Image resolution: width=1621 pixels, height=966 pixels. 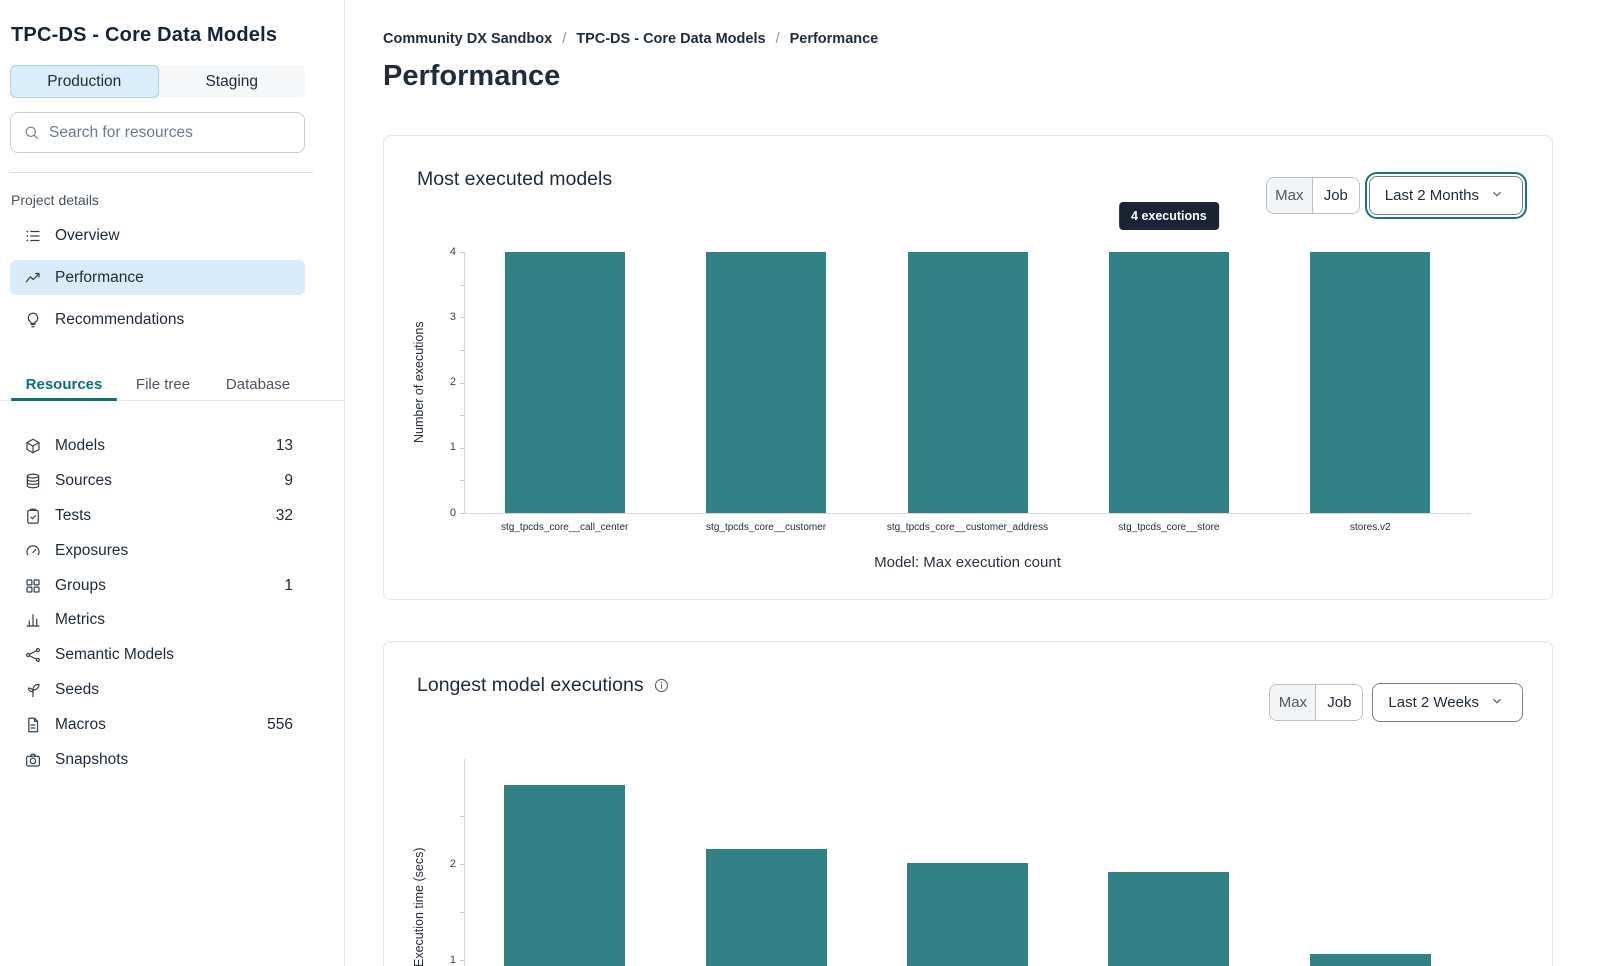 What do you see at coordinates (452, 316) in the screenshot?
I see `y-tick-label: 3` at bounding box center [452, 316].